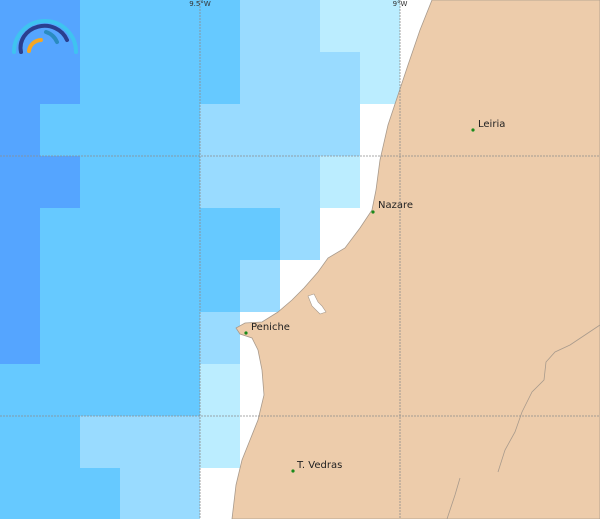 The height and width of the screenshot is (519, 600). Describe the element at coordinates (317, 304) in the screenshot. I see `lagoon` at that location.